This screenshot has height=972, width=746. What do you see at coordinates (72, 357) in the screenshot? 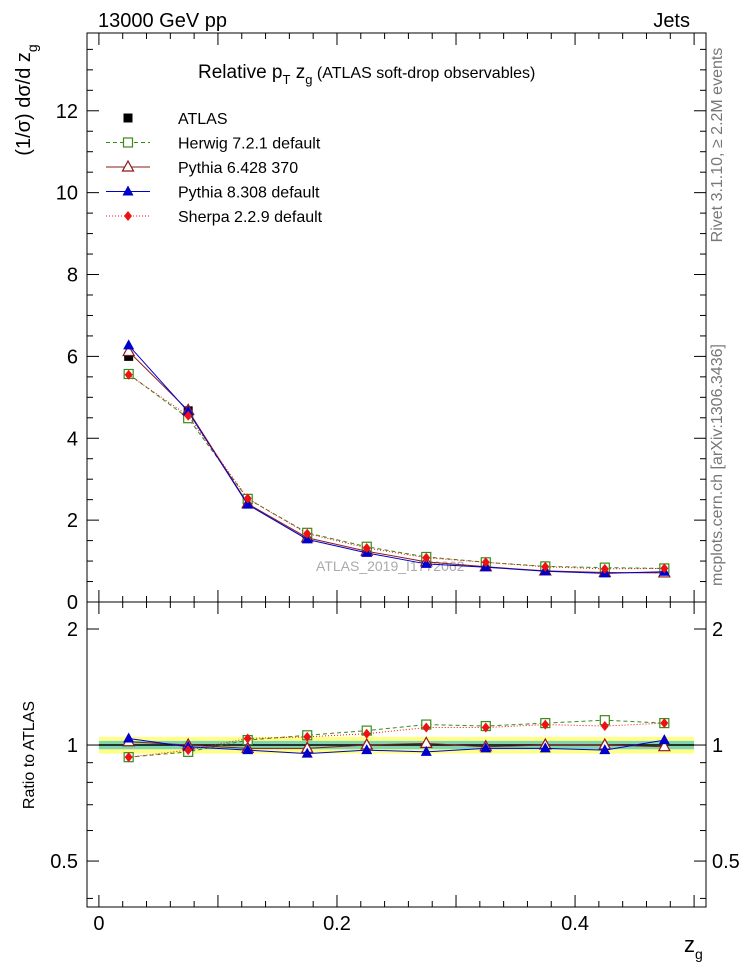
I see `main-ytick-label: 6` at bounding box center [72, 357].